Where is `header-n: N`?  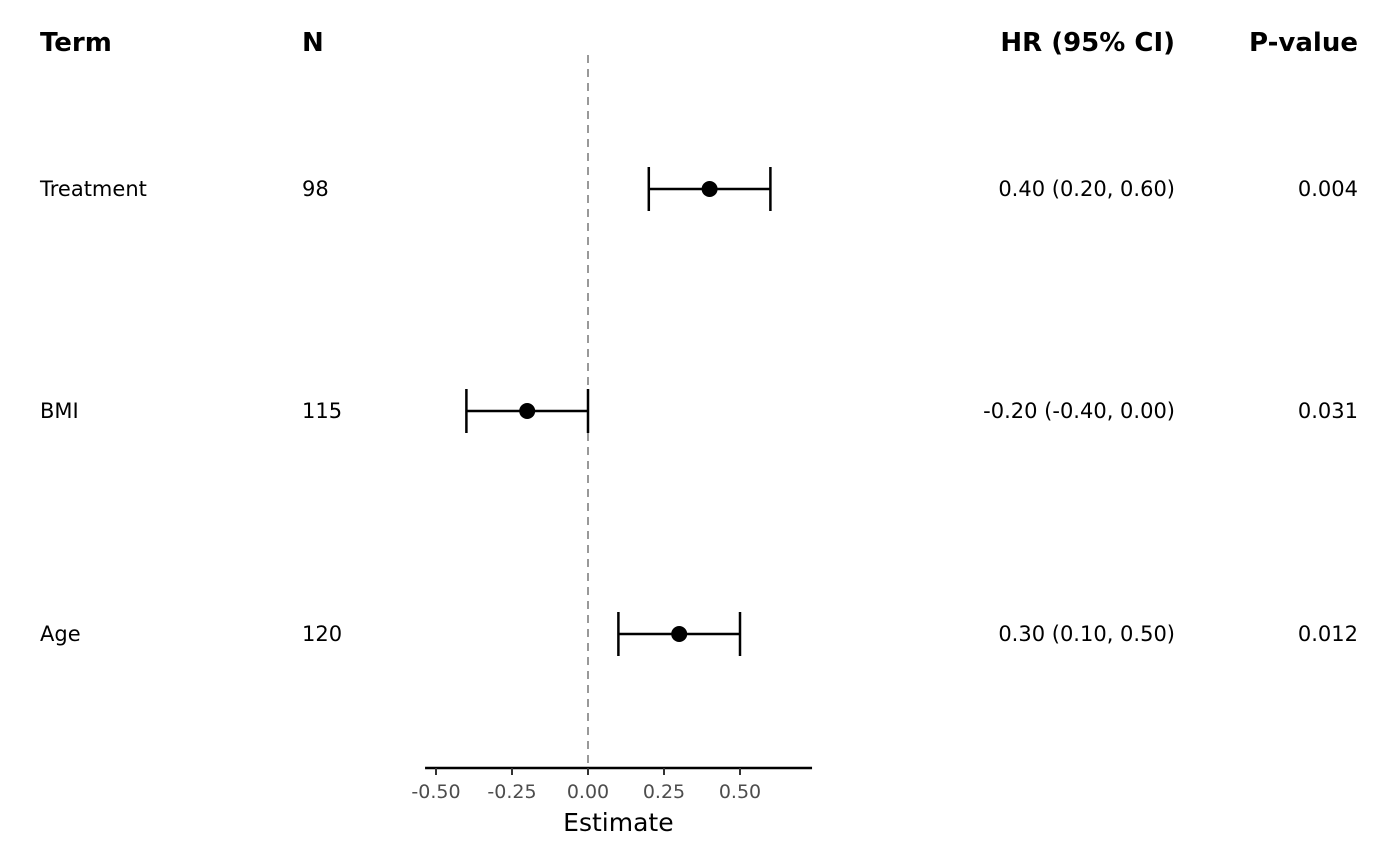 header-n: N is located at coordinates (313, 43).